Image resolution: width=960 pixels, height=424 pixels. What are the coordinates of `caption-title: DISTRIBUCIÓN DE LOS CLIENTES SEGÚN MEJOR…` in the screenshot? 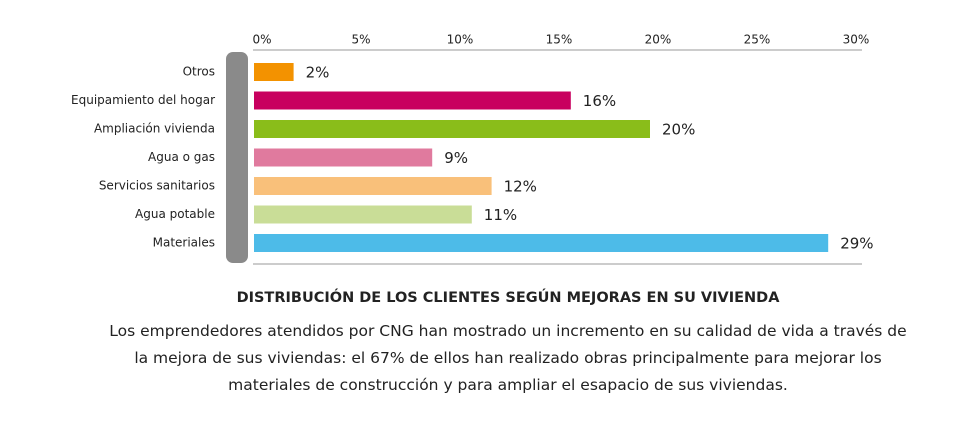 It's located at (508, 298).